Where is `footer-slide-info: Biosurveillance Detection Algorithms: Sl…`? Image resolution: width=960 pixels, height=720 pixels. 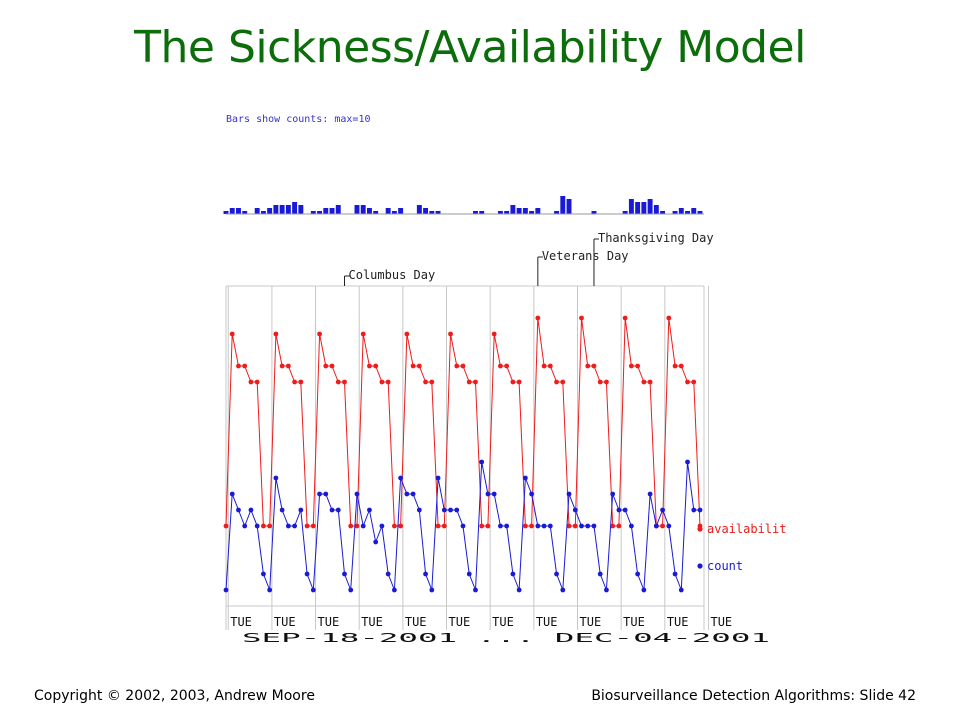
footer-slide-info: Biosurveillance Detection Algorithms: Sl… is located at coordinates (753, 696).